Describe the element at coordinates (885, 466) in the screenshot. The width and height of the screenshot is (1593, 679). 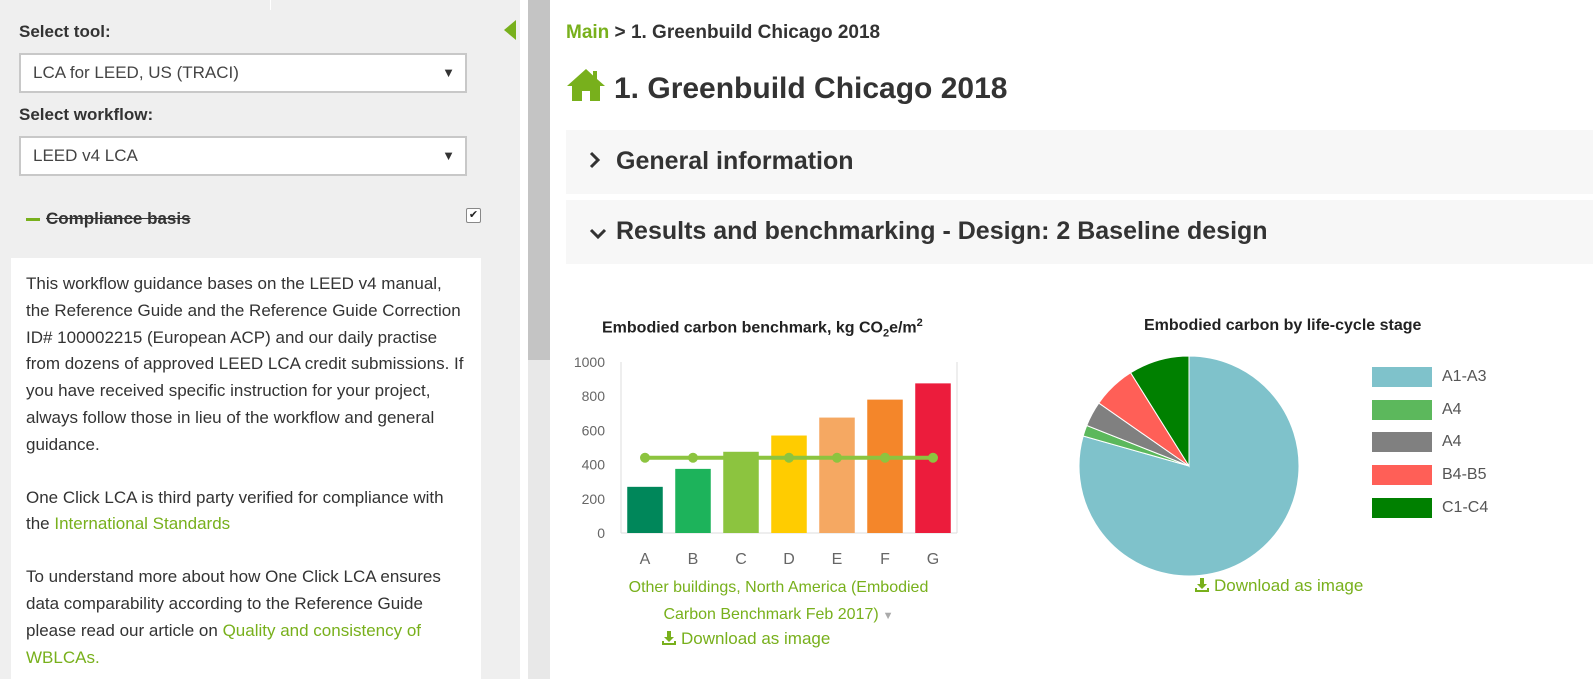
I see `bar-F` at that location.